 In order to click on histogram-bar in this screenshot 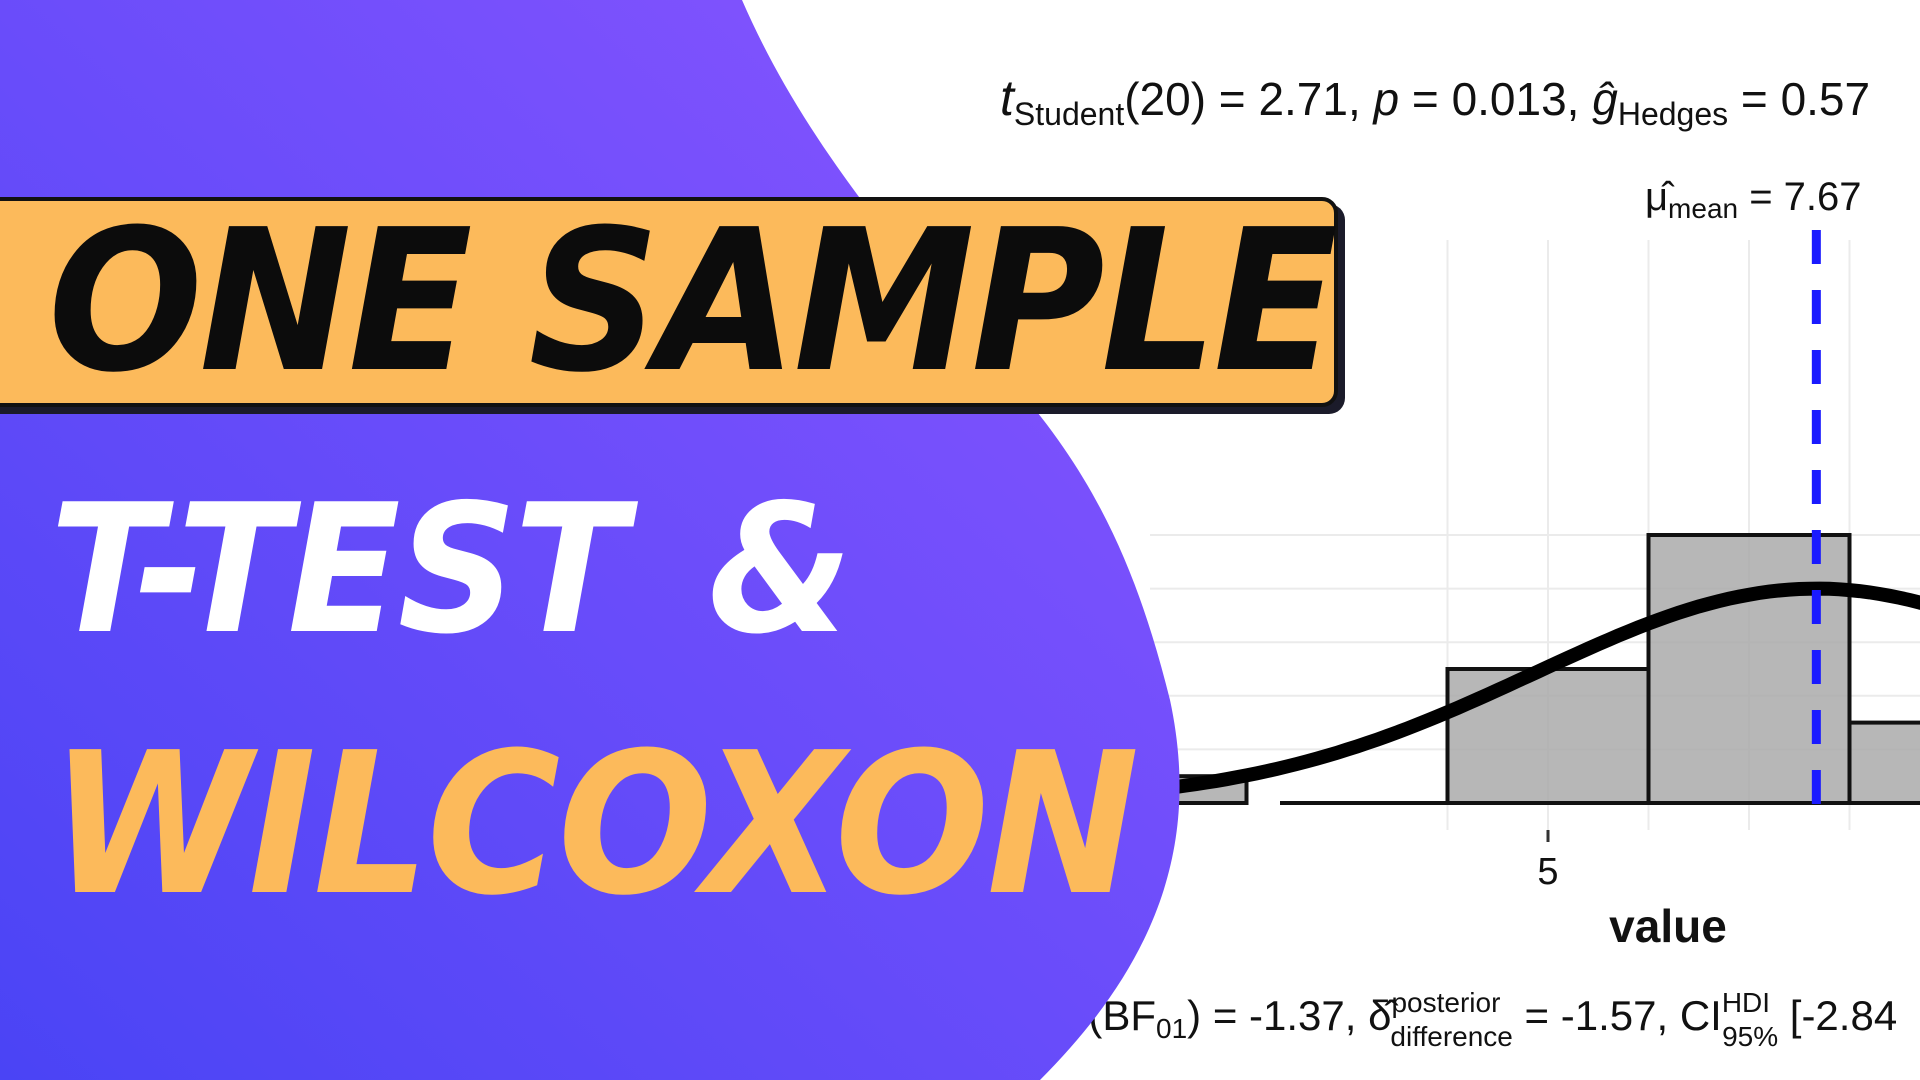, I will do `click(1883, 762)`.